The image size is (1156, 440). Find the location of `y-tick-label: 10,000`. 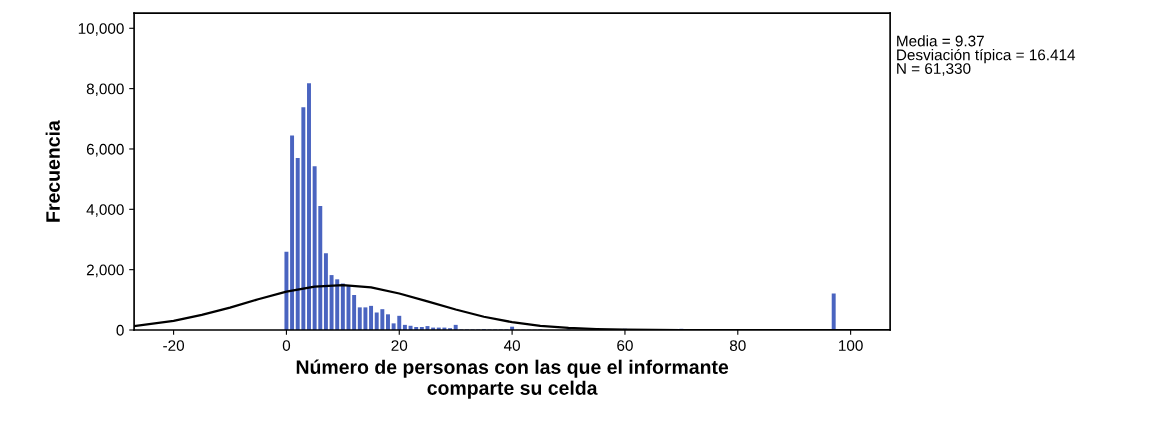

y-tick-label: 10,000 is located at coordinates (101, 29).